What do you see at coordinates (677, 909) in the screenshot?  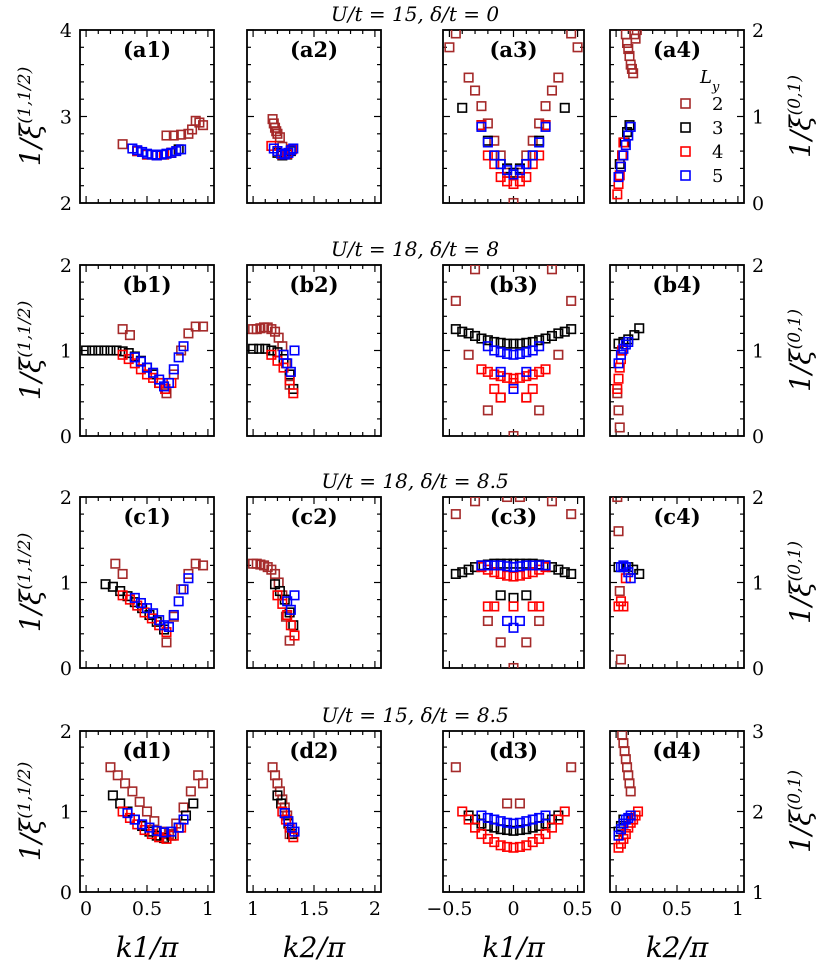 I see `x-tick-label: 0.5` at bounding box center [677, 909].